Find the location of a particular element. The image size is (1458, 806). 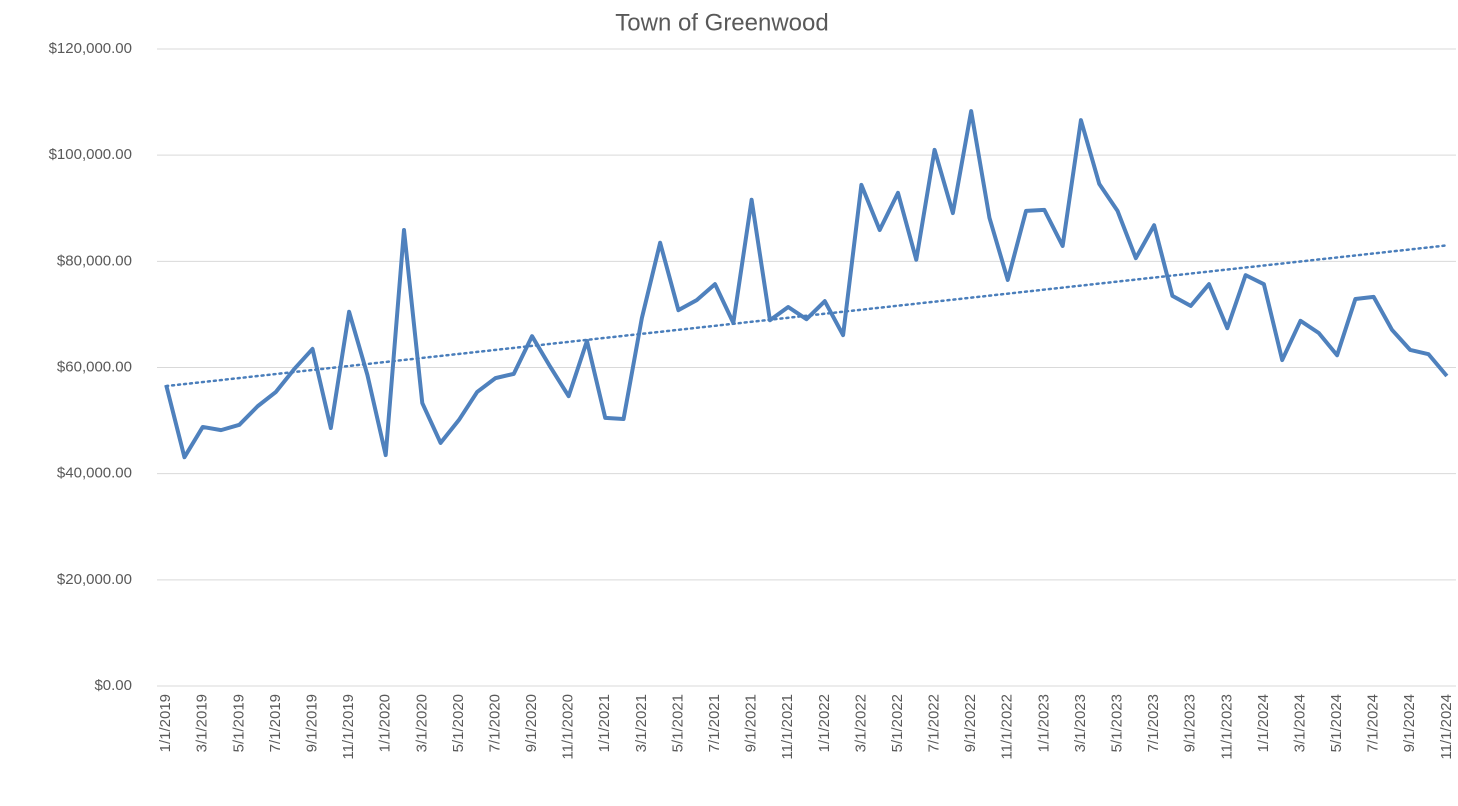

x-tick-label: 1/1/2023 is located at coordinates (1043, 723).